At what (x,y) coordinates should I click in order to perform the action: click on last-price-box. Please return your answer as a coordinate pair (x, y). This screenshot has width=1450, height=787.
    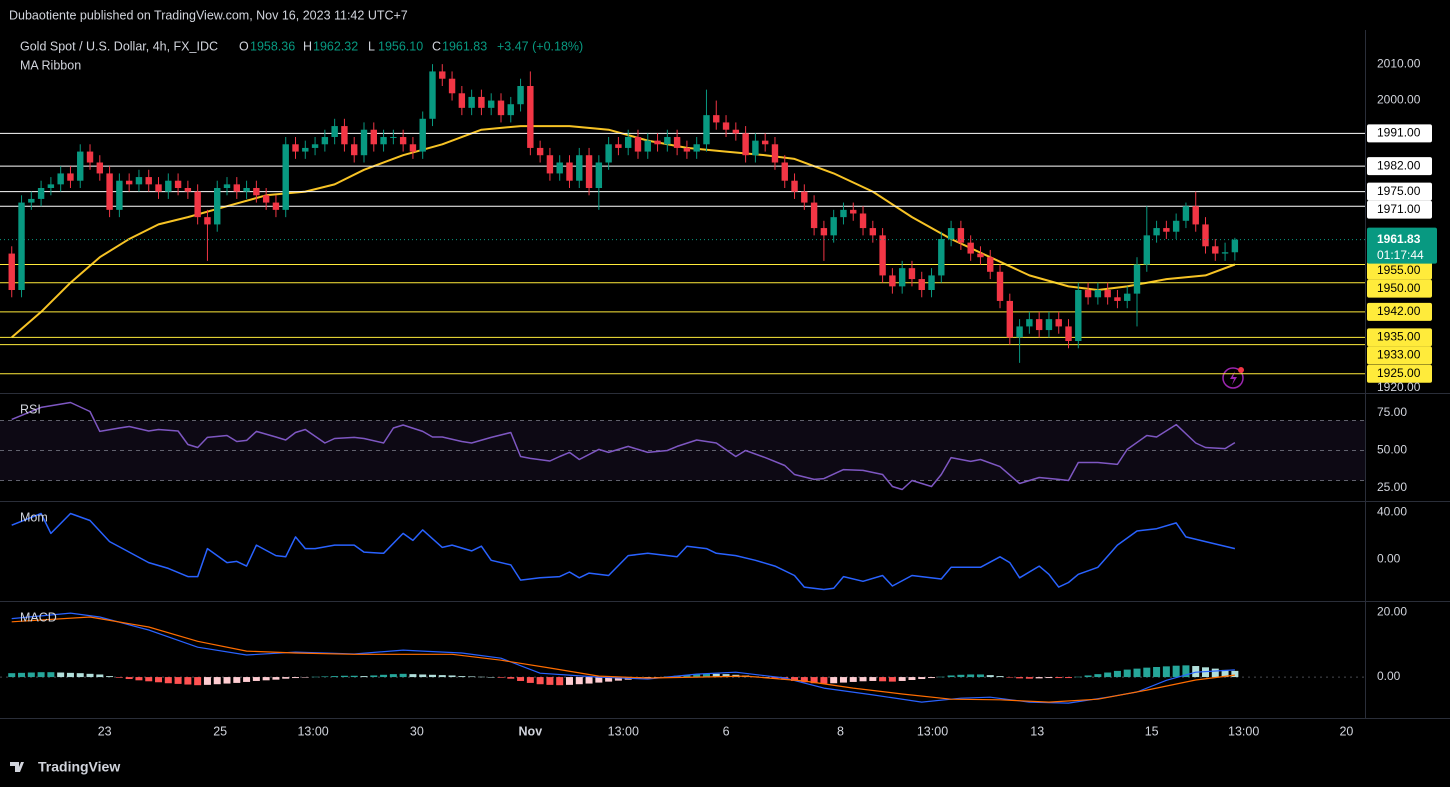
    Looking at the image, I should click on (1402, 245).